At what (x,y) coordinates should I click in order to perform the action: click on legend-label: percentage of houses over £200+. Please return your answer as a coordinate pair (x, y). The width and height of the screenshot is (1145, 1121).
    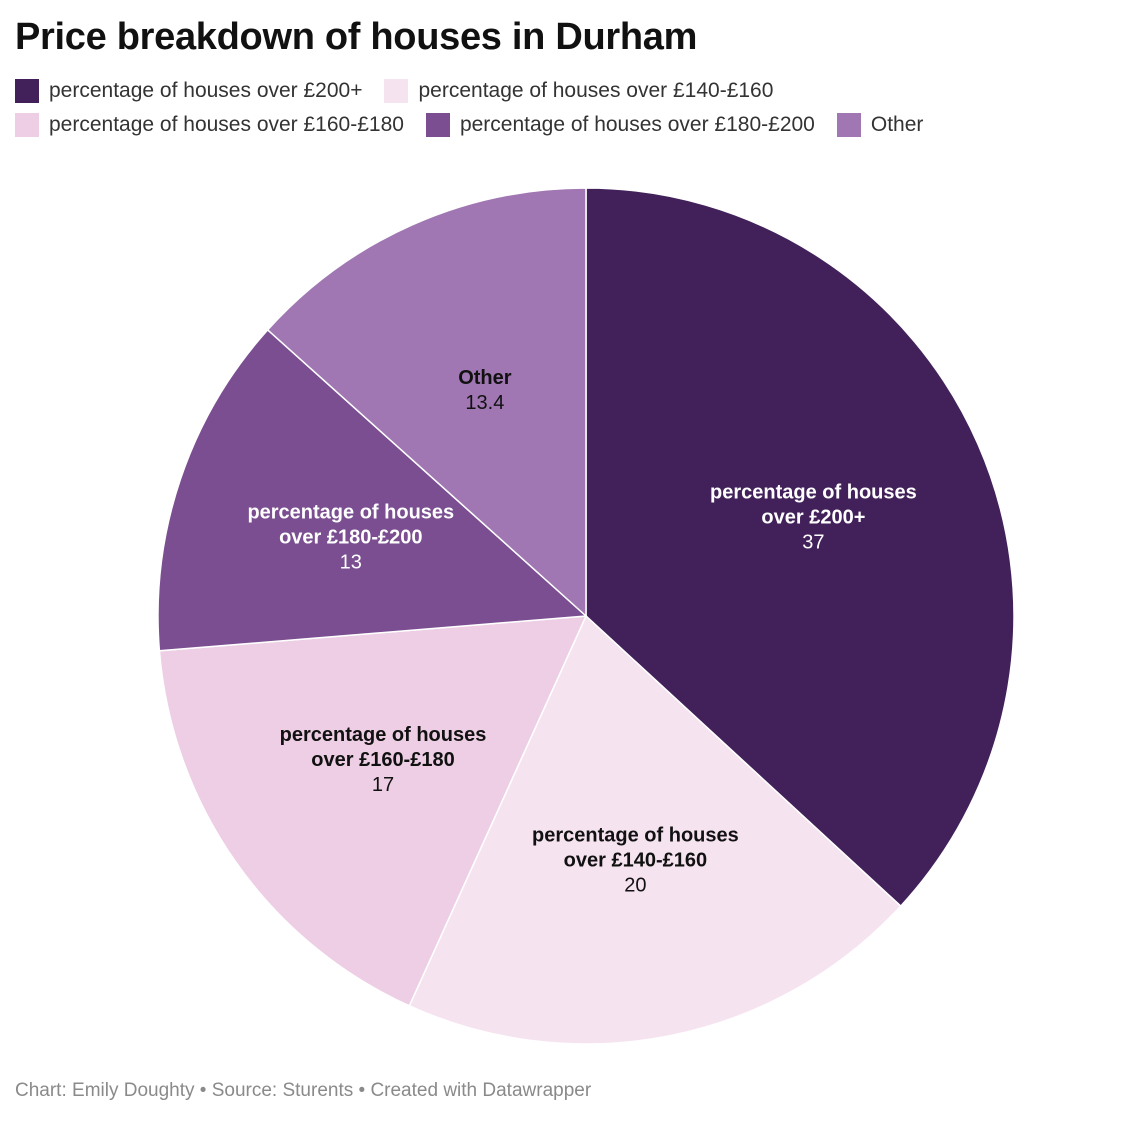
    Looking at the image, I should click on (206, 90).